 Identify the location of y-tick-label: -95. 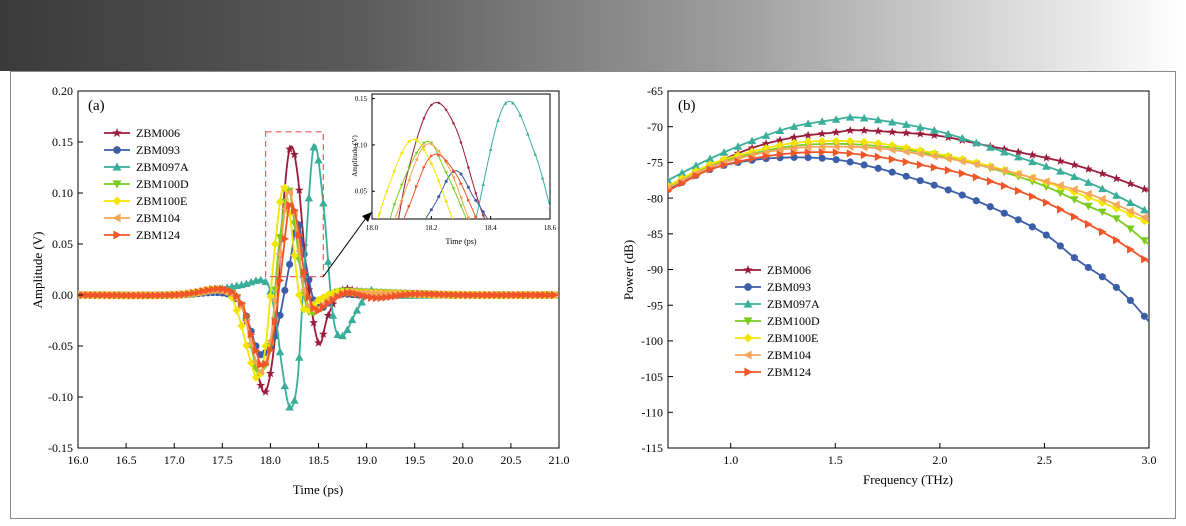
(655, 305).